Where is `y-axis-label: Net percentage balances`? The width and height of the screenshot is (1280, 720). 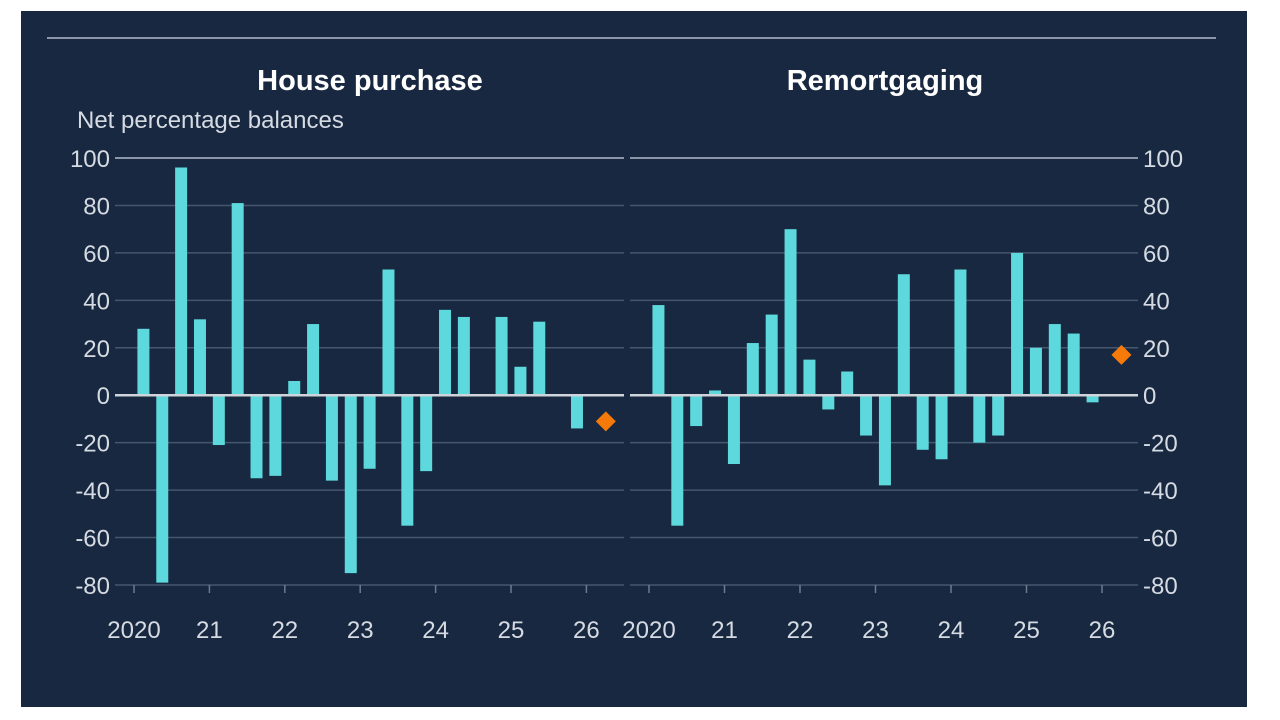 y-axis-label: Net percentage balances is located at coordinates (210, 120).